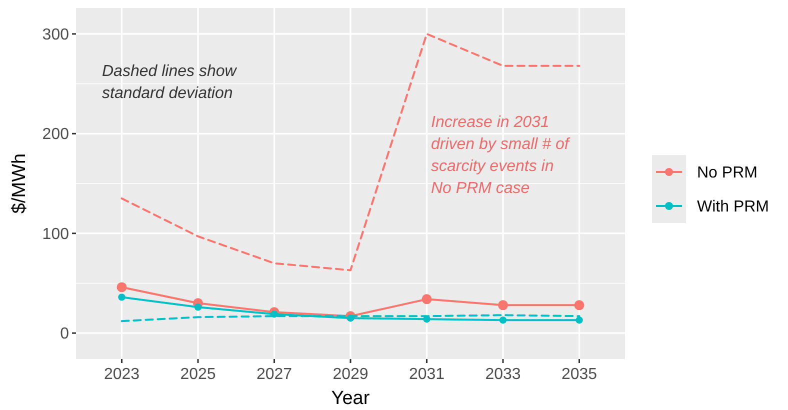 The width and height of the screenshot is (788, 410). I want to click on y-tick-label: 0, so click(65, 334).